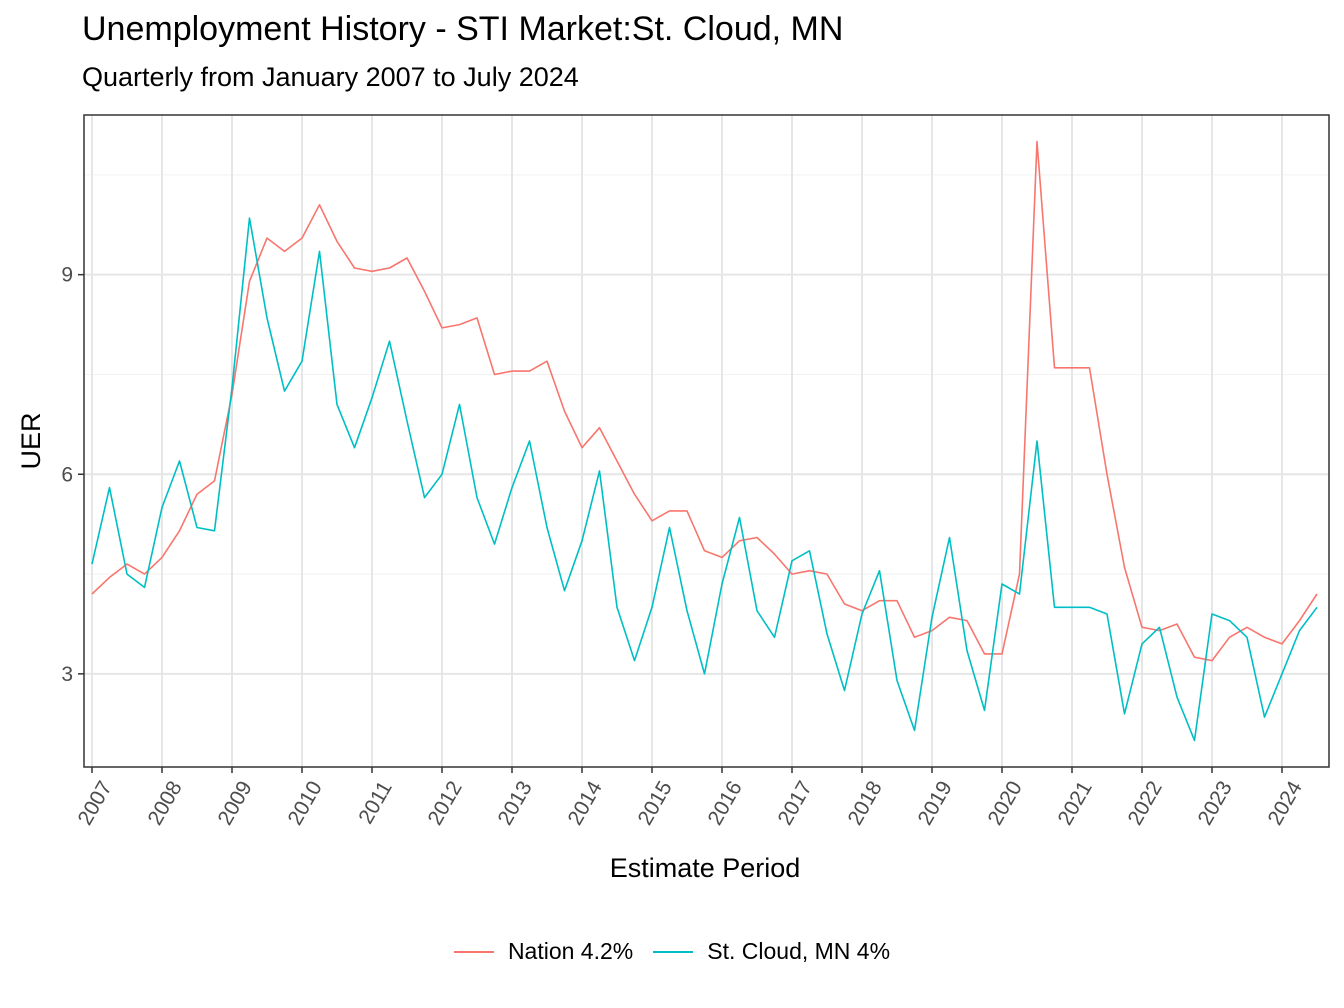  I want to click on x-tick-label: 2016, so click(725, 803).